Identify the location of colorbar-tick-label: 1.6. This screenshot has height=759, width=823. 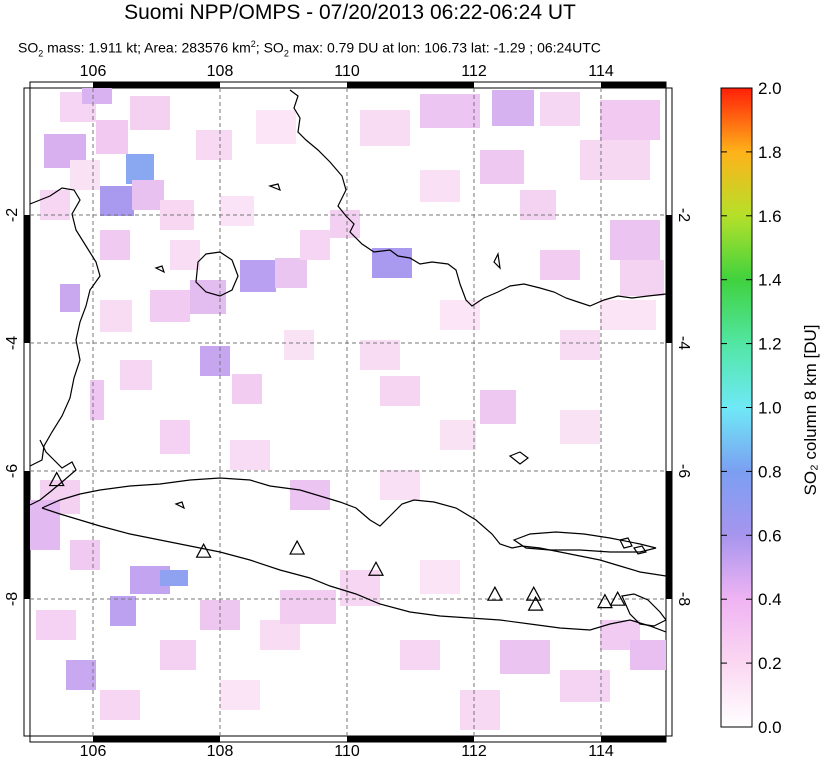
(770, 216).